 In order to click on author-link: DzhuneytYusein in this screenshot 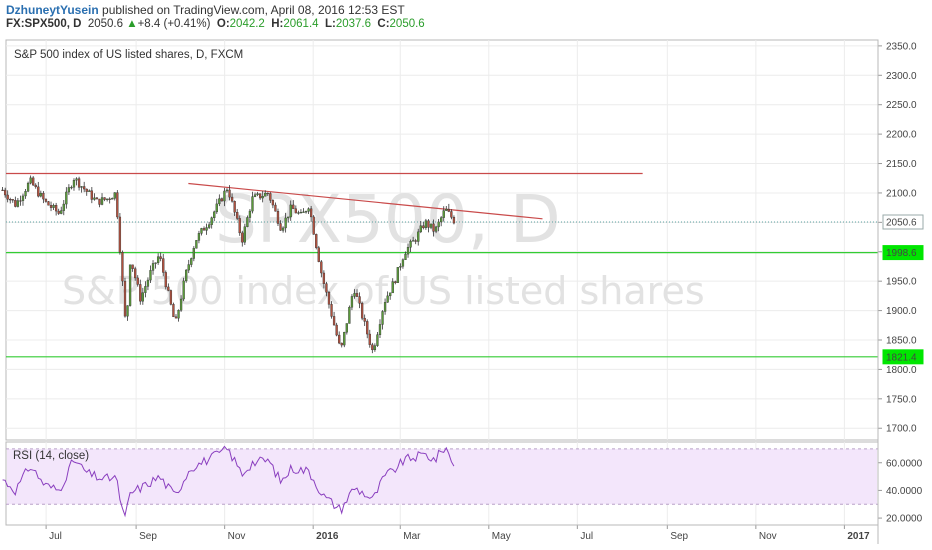, I will do `click(52, 10)`.